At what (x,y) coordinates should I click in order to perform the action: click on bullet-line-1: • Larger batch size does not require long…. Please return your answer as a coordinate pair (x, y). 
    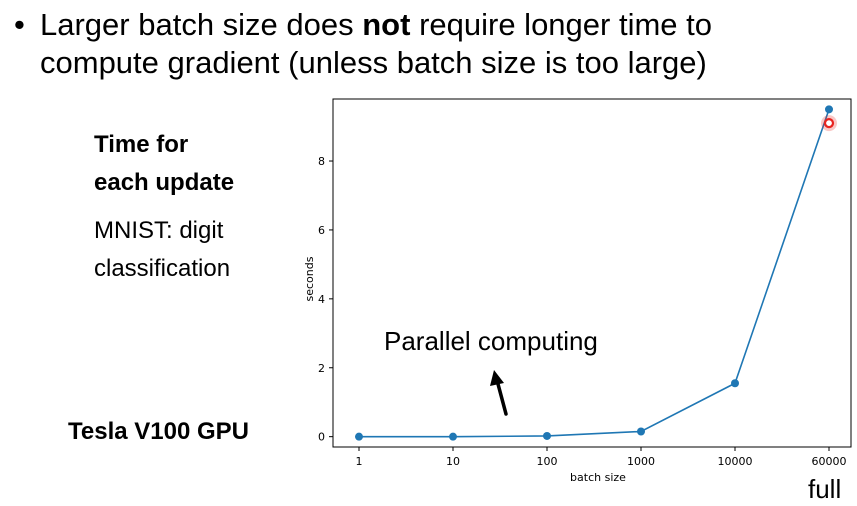
    Looking at the image, I should click on (429, 25).